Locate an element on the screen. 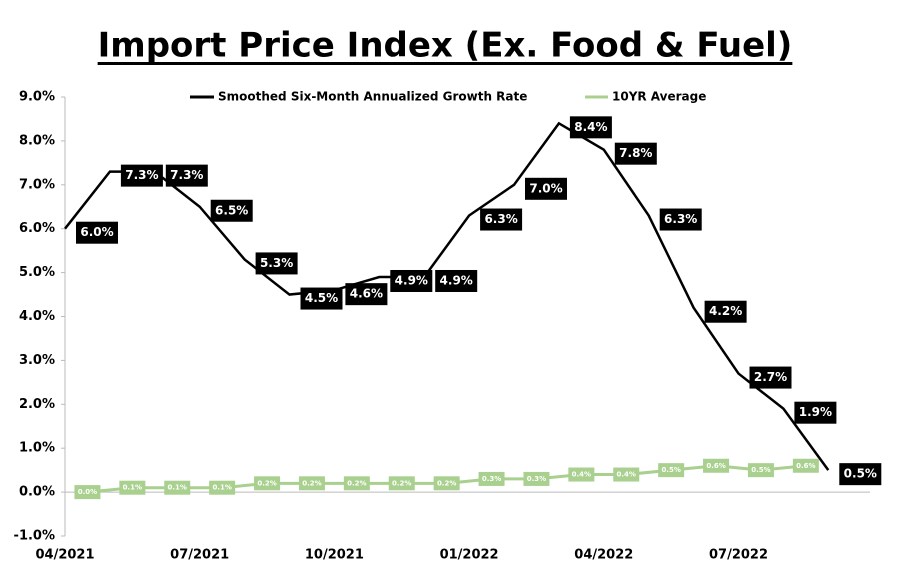 This screenshot has width=912, height=587. chart-title: Import Price Index (Ex. Food & Fuel) is located at coordinates (445, 46).